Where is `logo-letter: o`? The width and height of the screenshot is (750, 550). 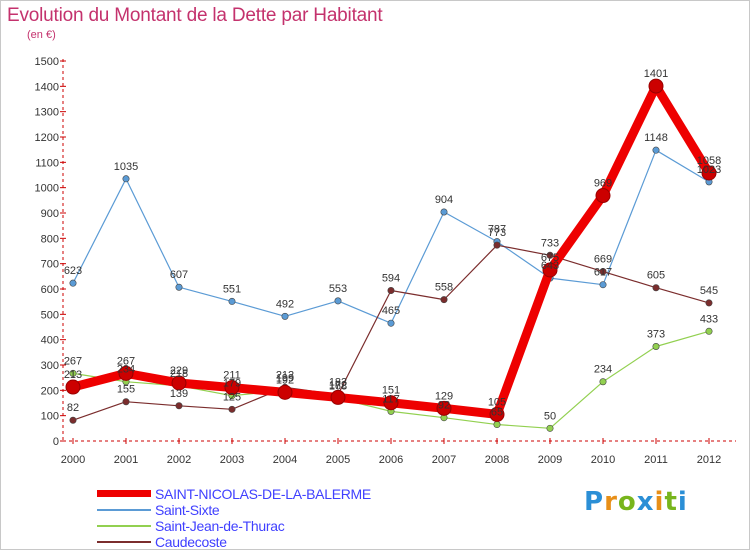 logo-letter: o is located at coordinates (627, 502).